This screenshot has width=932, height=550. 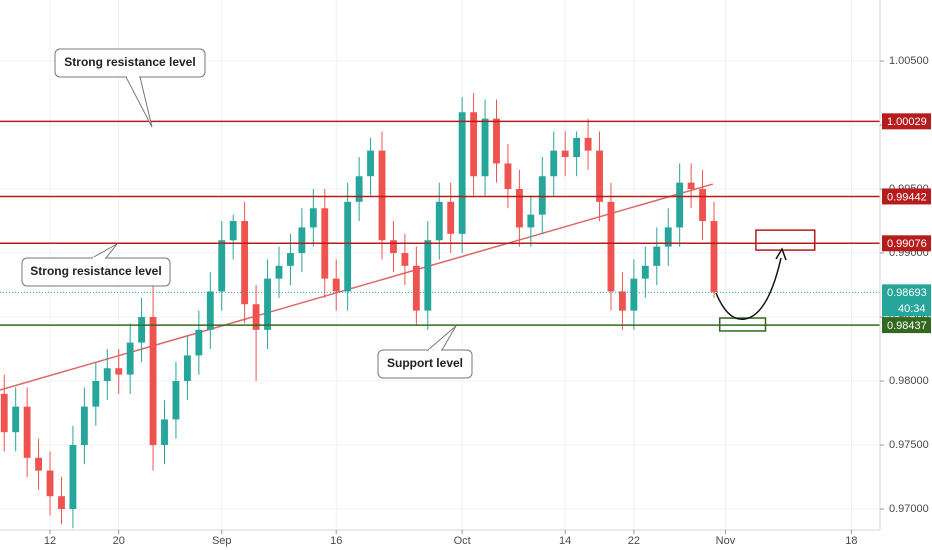 I want to click on level-label-text: 0.99442, so click(x=907, y=197).